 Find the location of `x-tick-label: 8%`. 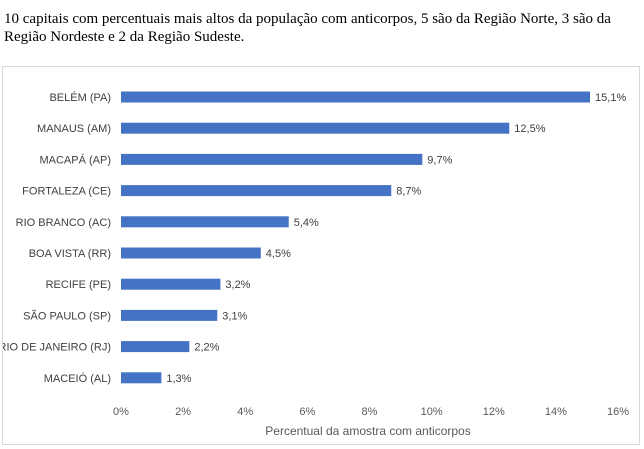

x-tick-label: 8% is located at coordinates (370, 412).